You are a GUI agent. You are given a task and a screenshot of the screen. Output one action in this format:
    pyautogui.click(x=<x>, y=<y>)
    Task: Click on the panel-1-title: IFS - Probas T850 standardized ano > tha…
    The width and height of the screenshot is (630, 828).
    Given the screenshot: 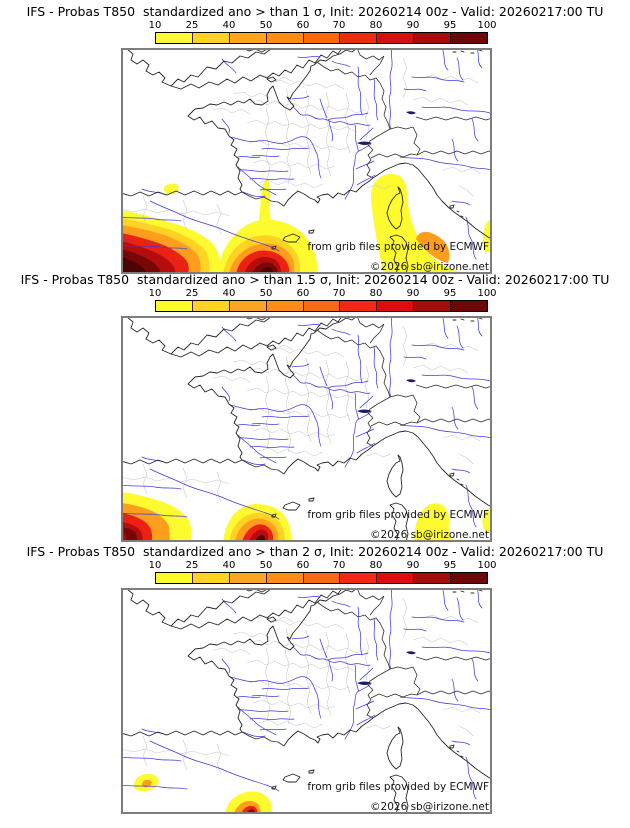 What is the action you would take?
    pyautogui.click(x=315, y=11)
    